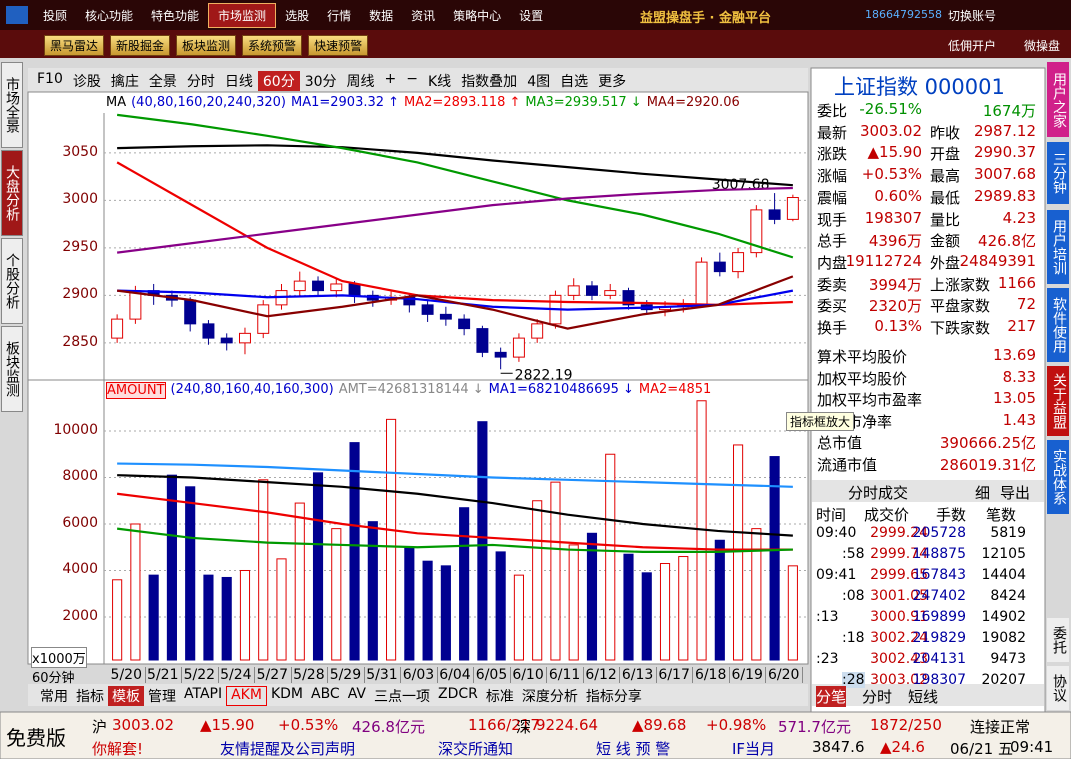 The height and width of the screenshot is (759, 1071). Describe the element at coordinates (675, 675) in the screenshot. I see `x-tick-label: 6/17` at that location.